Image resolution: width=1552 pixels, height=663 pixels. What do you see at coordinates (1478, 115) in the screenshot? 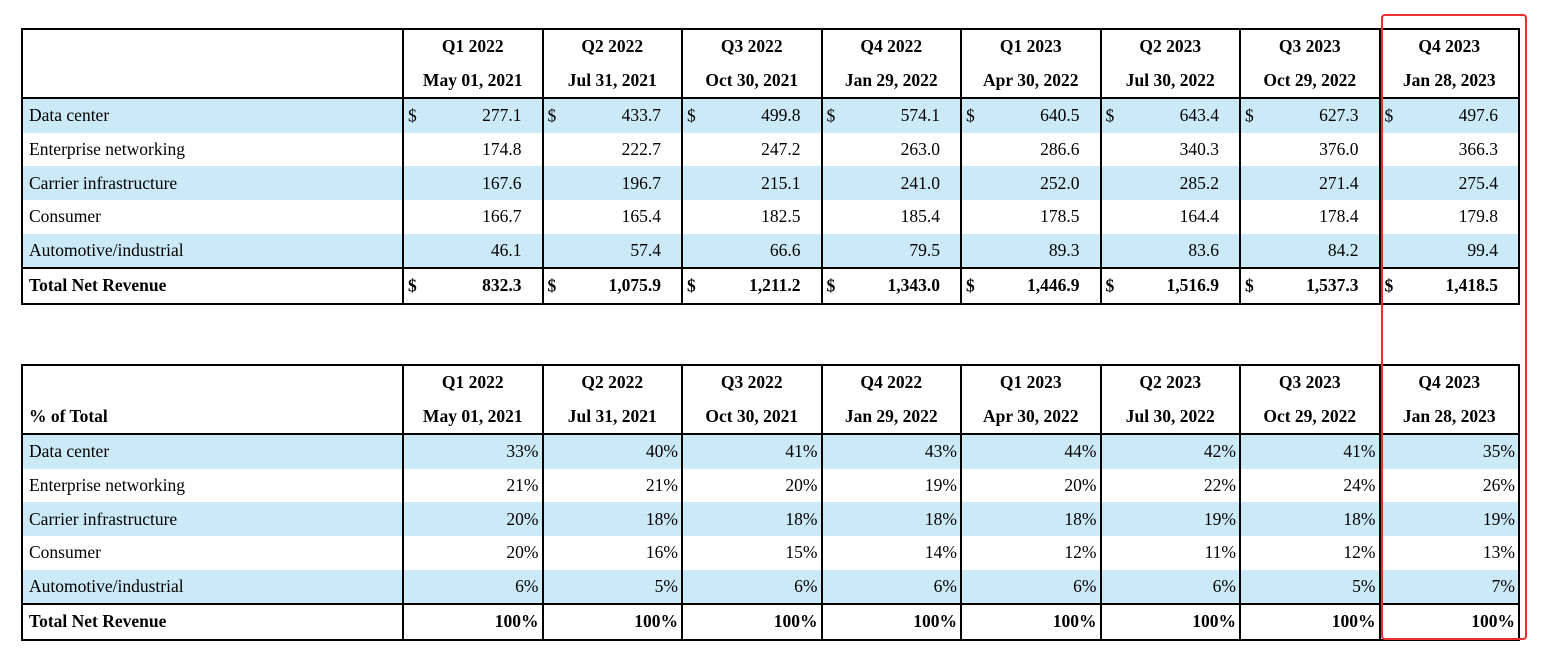
I see `cell-value: 497.6` at bounding box center [1478, 115].